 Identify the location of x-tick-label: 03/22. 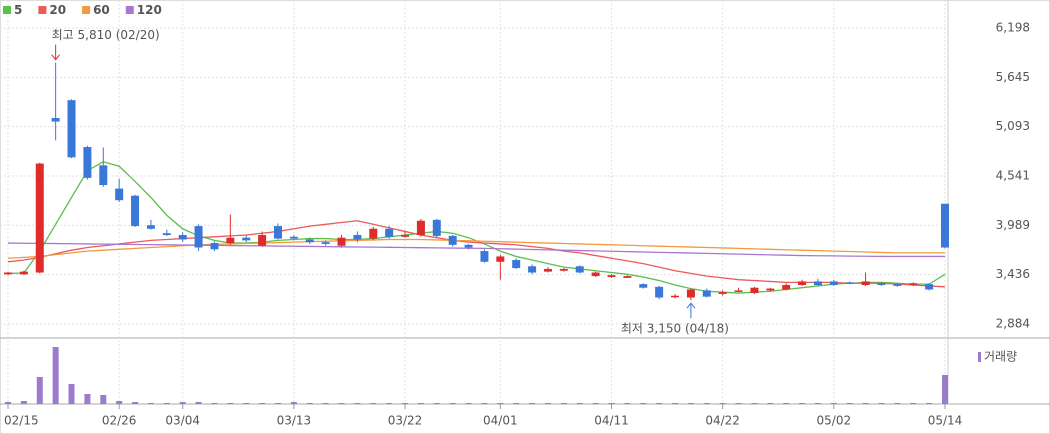
(405, 421).